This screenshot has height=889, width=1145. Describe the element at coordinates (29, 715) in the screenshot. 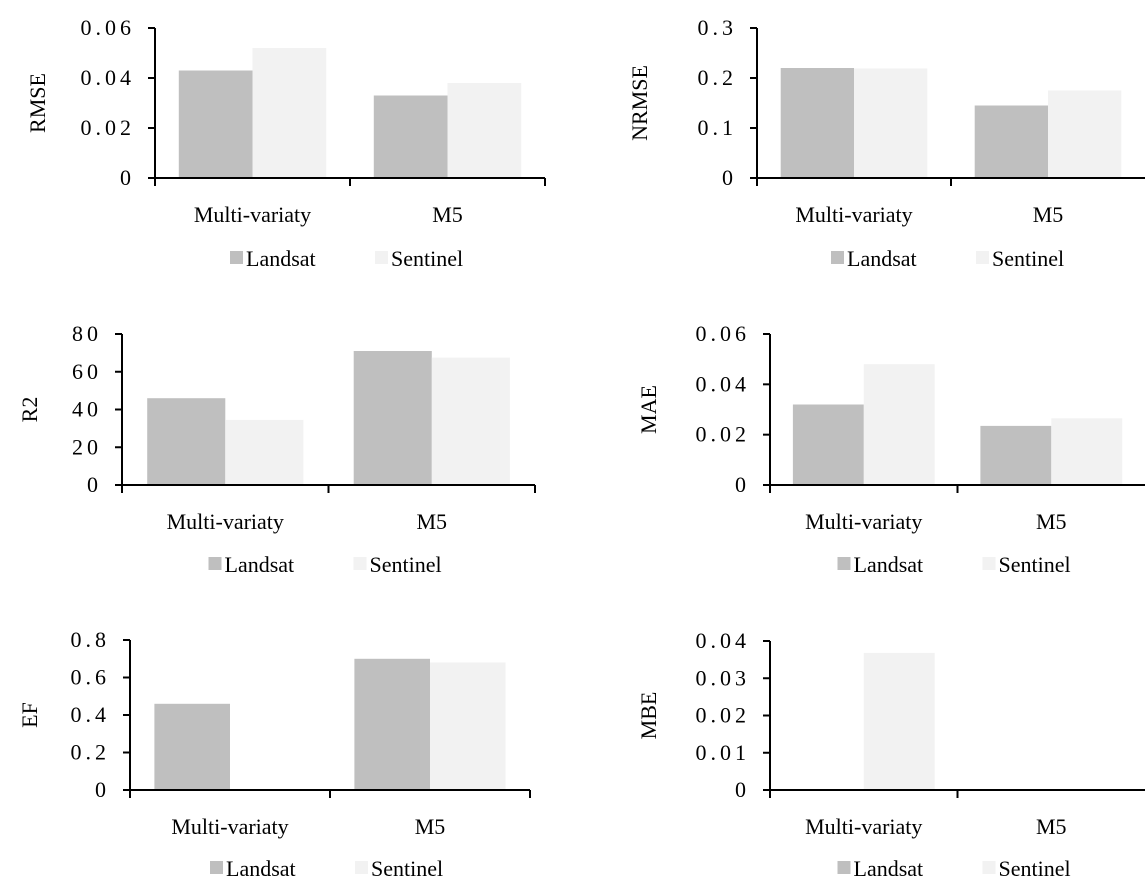

I see `y-axis-title: EF` at that location.